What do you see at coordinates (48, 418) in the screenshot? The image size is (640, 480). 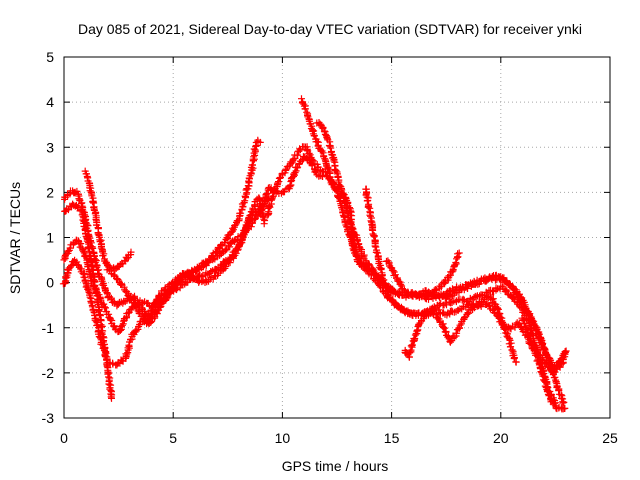 I see `y-tick-label: -3` at bounding box center [48, 418].